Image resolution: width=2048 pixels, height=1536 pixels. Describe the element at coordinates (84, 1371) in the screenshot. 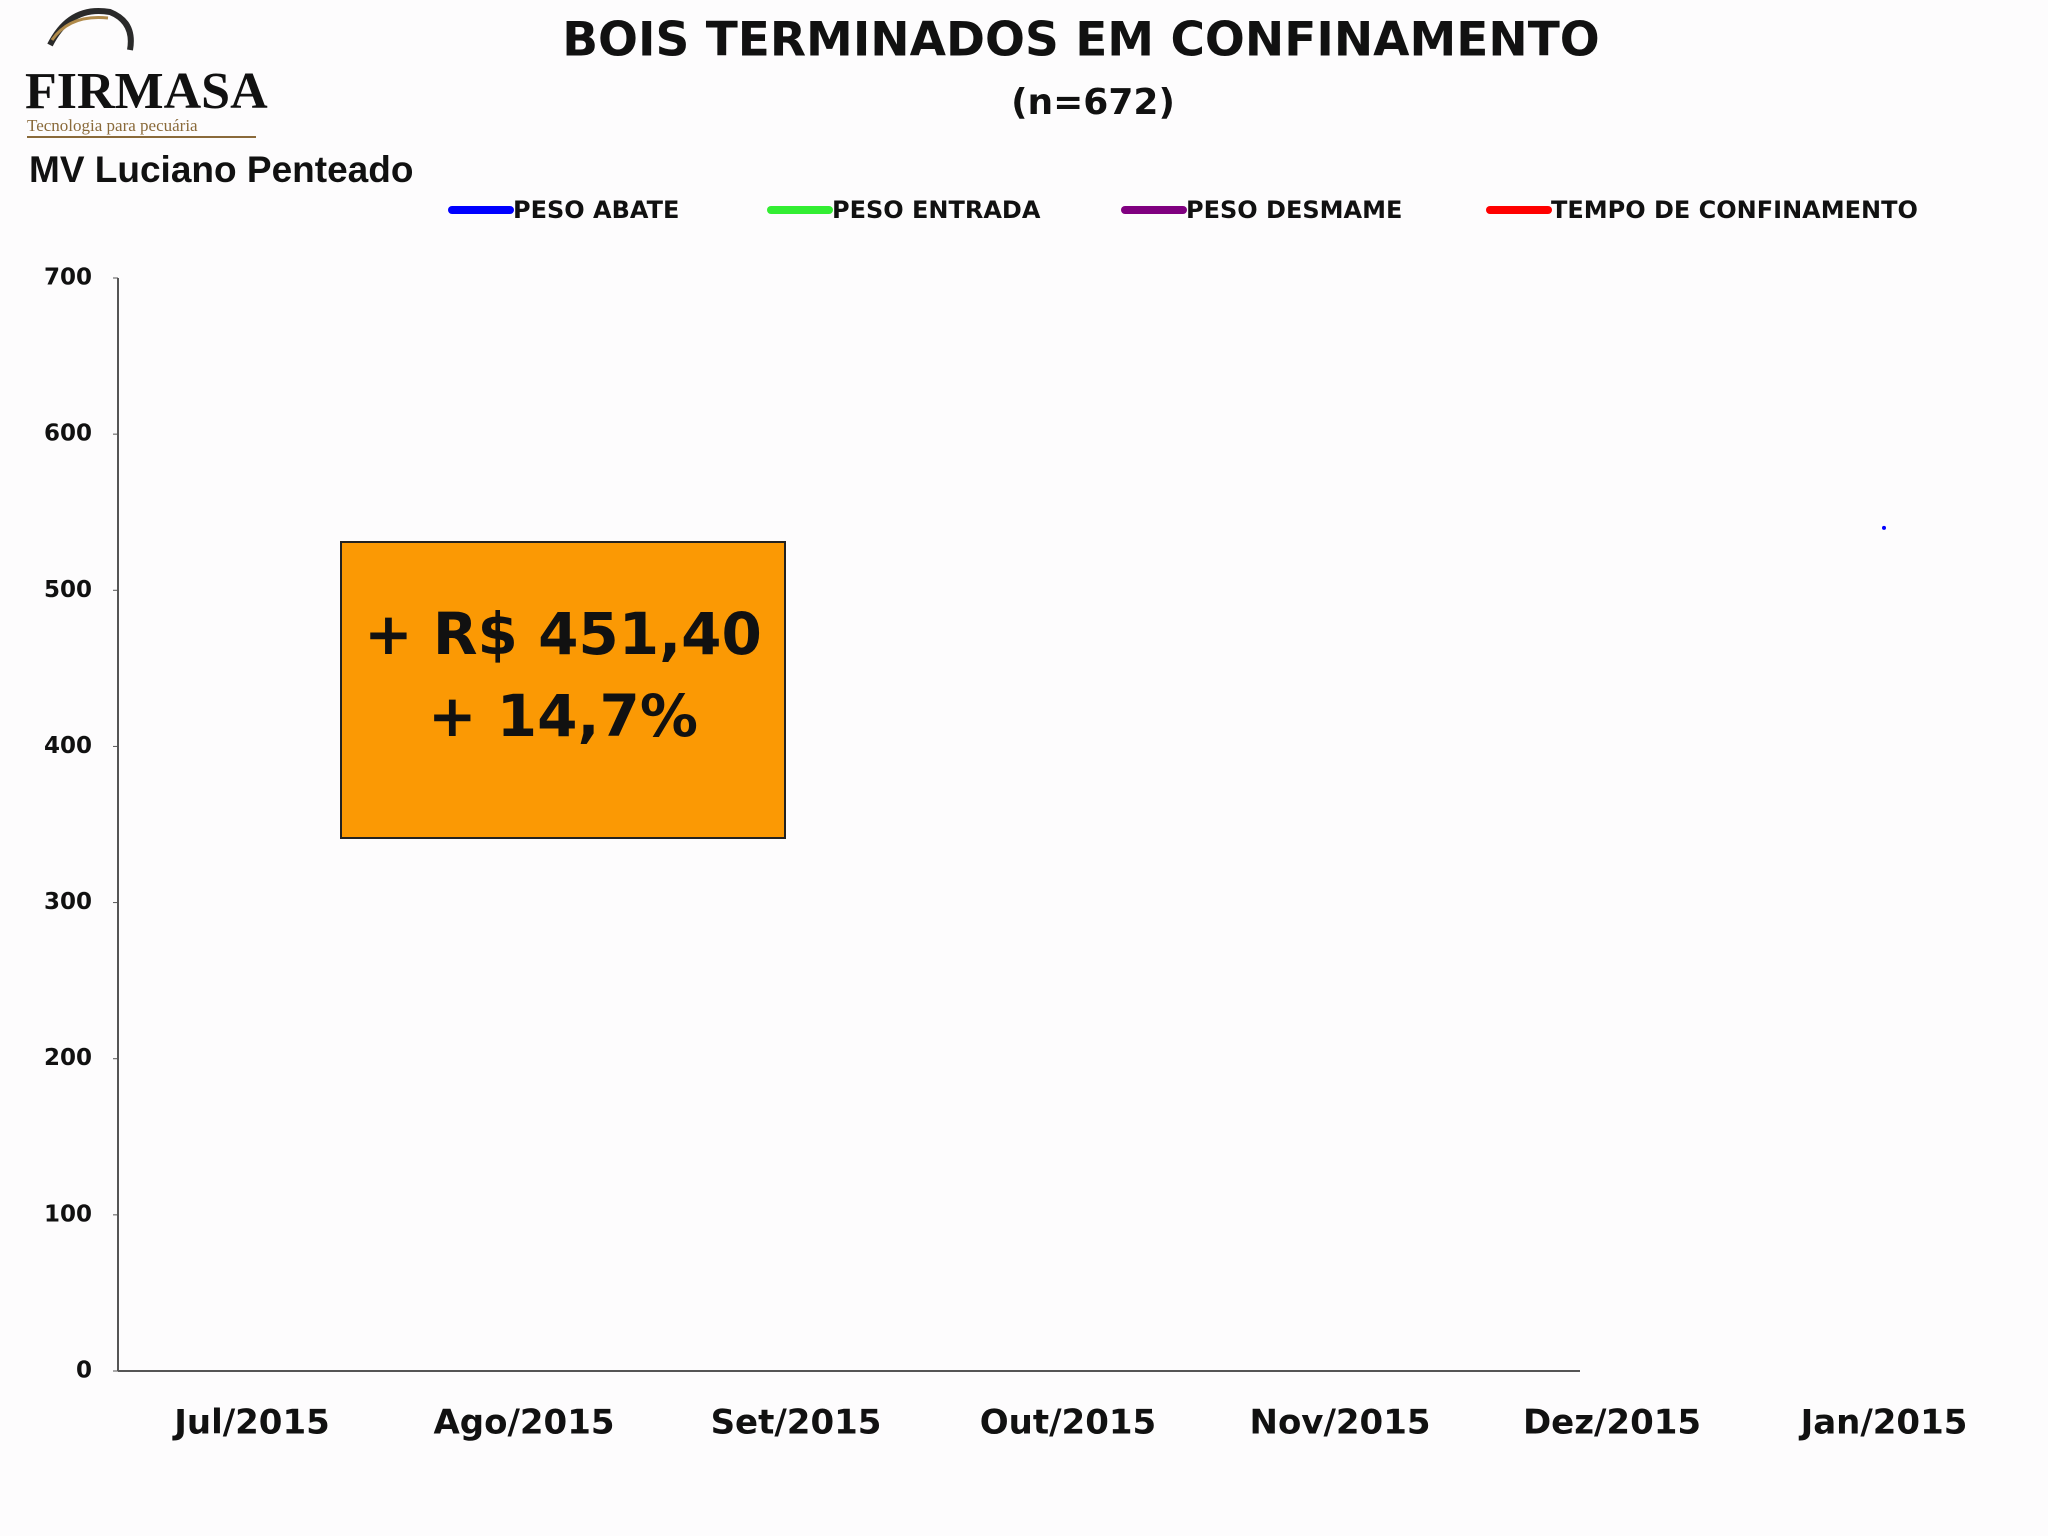

I see `y-tick-label: 0` at that location.